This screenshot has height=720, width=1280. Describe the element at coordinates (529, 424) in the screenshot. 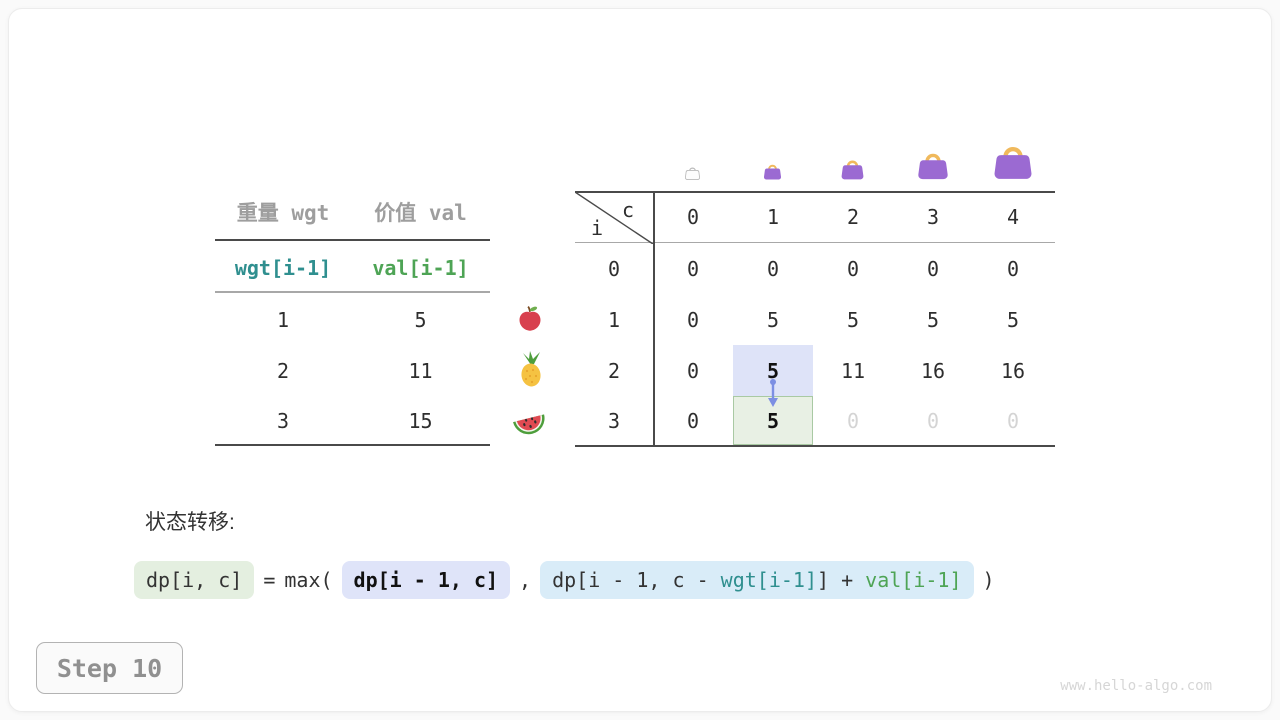

I see `watermelon-icon` at that location.